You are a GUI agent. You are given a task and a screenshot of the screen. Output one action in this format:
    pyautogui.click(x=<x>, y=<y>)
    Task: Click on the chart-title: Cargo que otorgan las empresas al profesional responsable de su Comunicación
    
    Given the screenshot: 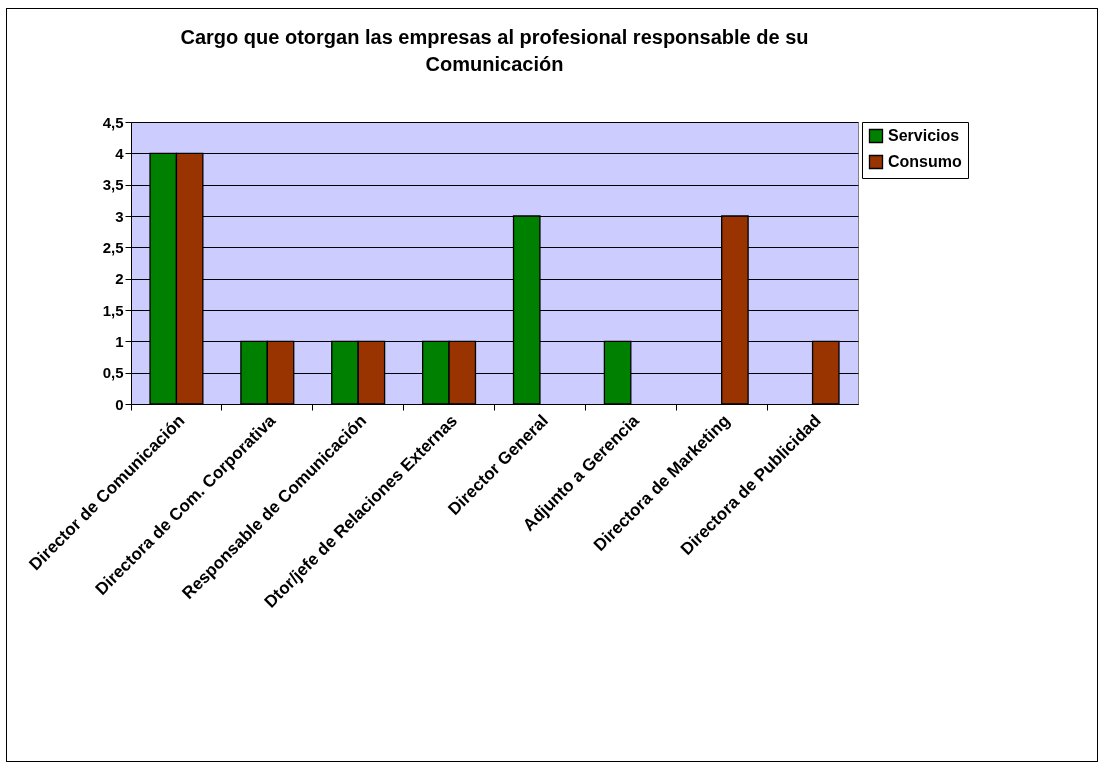 What is the action you would take?
    pyautogui.click(x=494, y=50)
    